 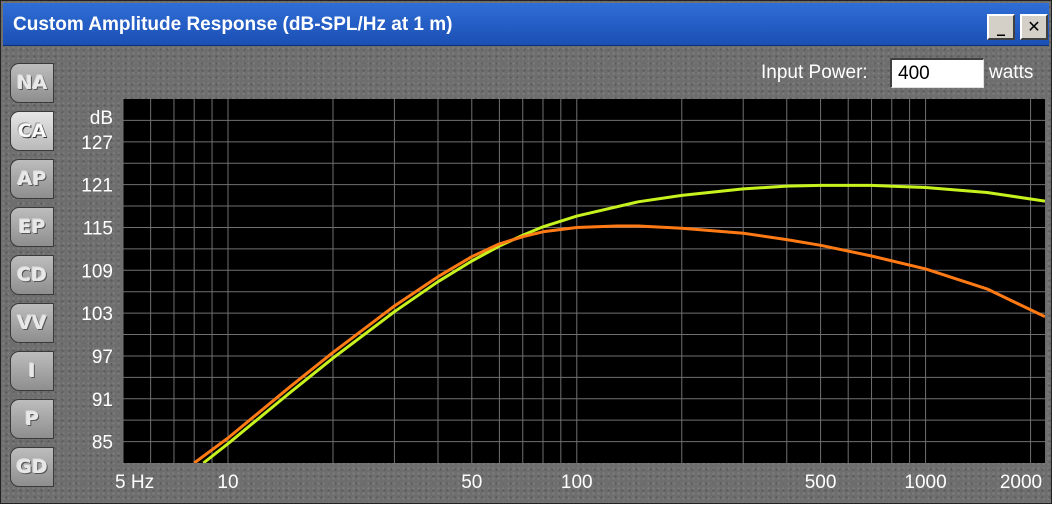 I want to click on tab-ep: EP, so click(x=32, y=227).